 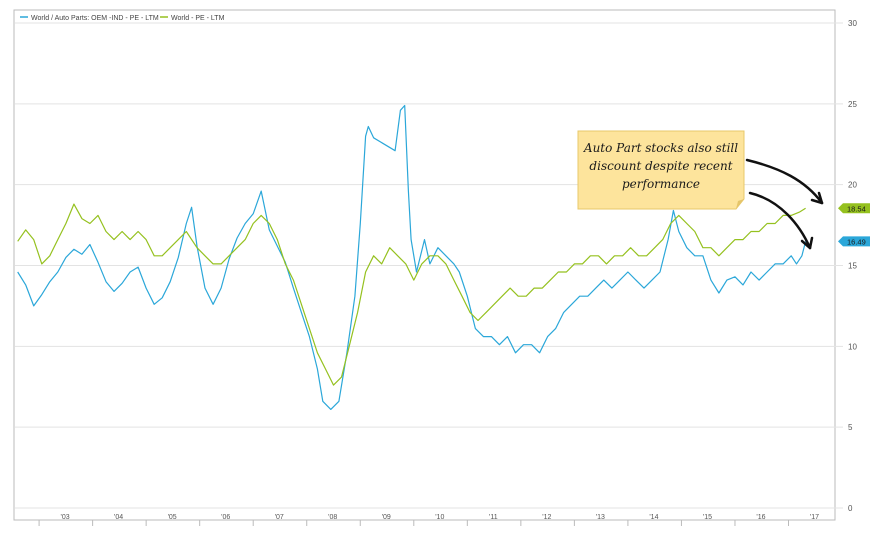 I want to click on y-tick-label: 20, so click(x=852, y=185).